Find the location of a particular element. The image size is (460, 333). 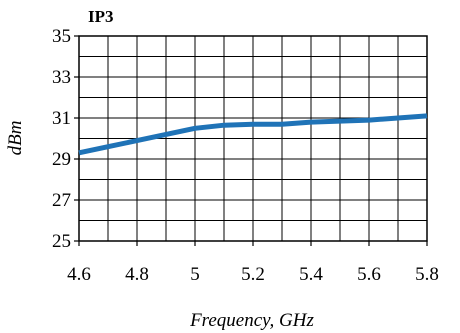

y-tick-label: 33 is located at coordinates (61, 77).